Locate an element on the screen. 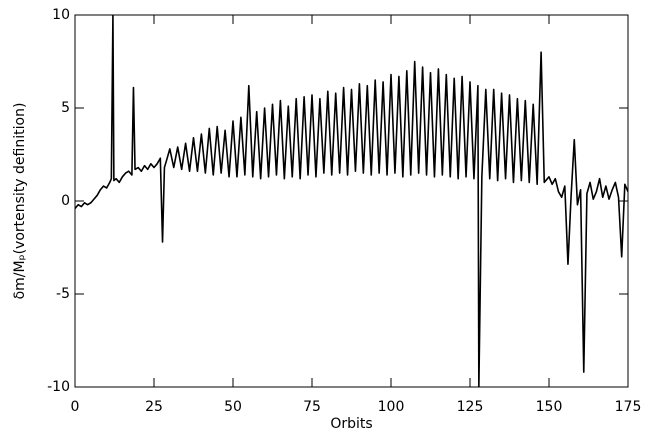 The height and width of the screenshot is (432, 648). y-tick-label: 10 is located at coordinates (61, 15).